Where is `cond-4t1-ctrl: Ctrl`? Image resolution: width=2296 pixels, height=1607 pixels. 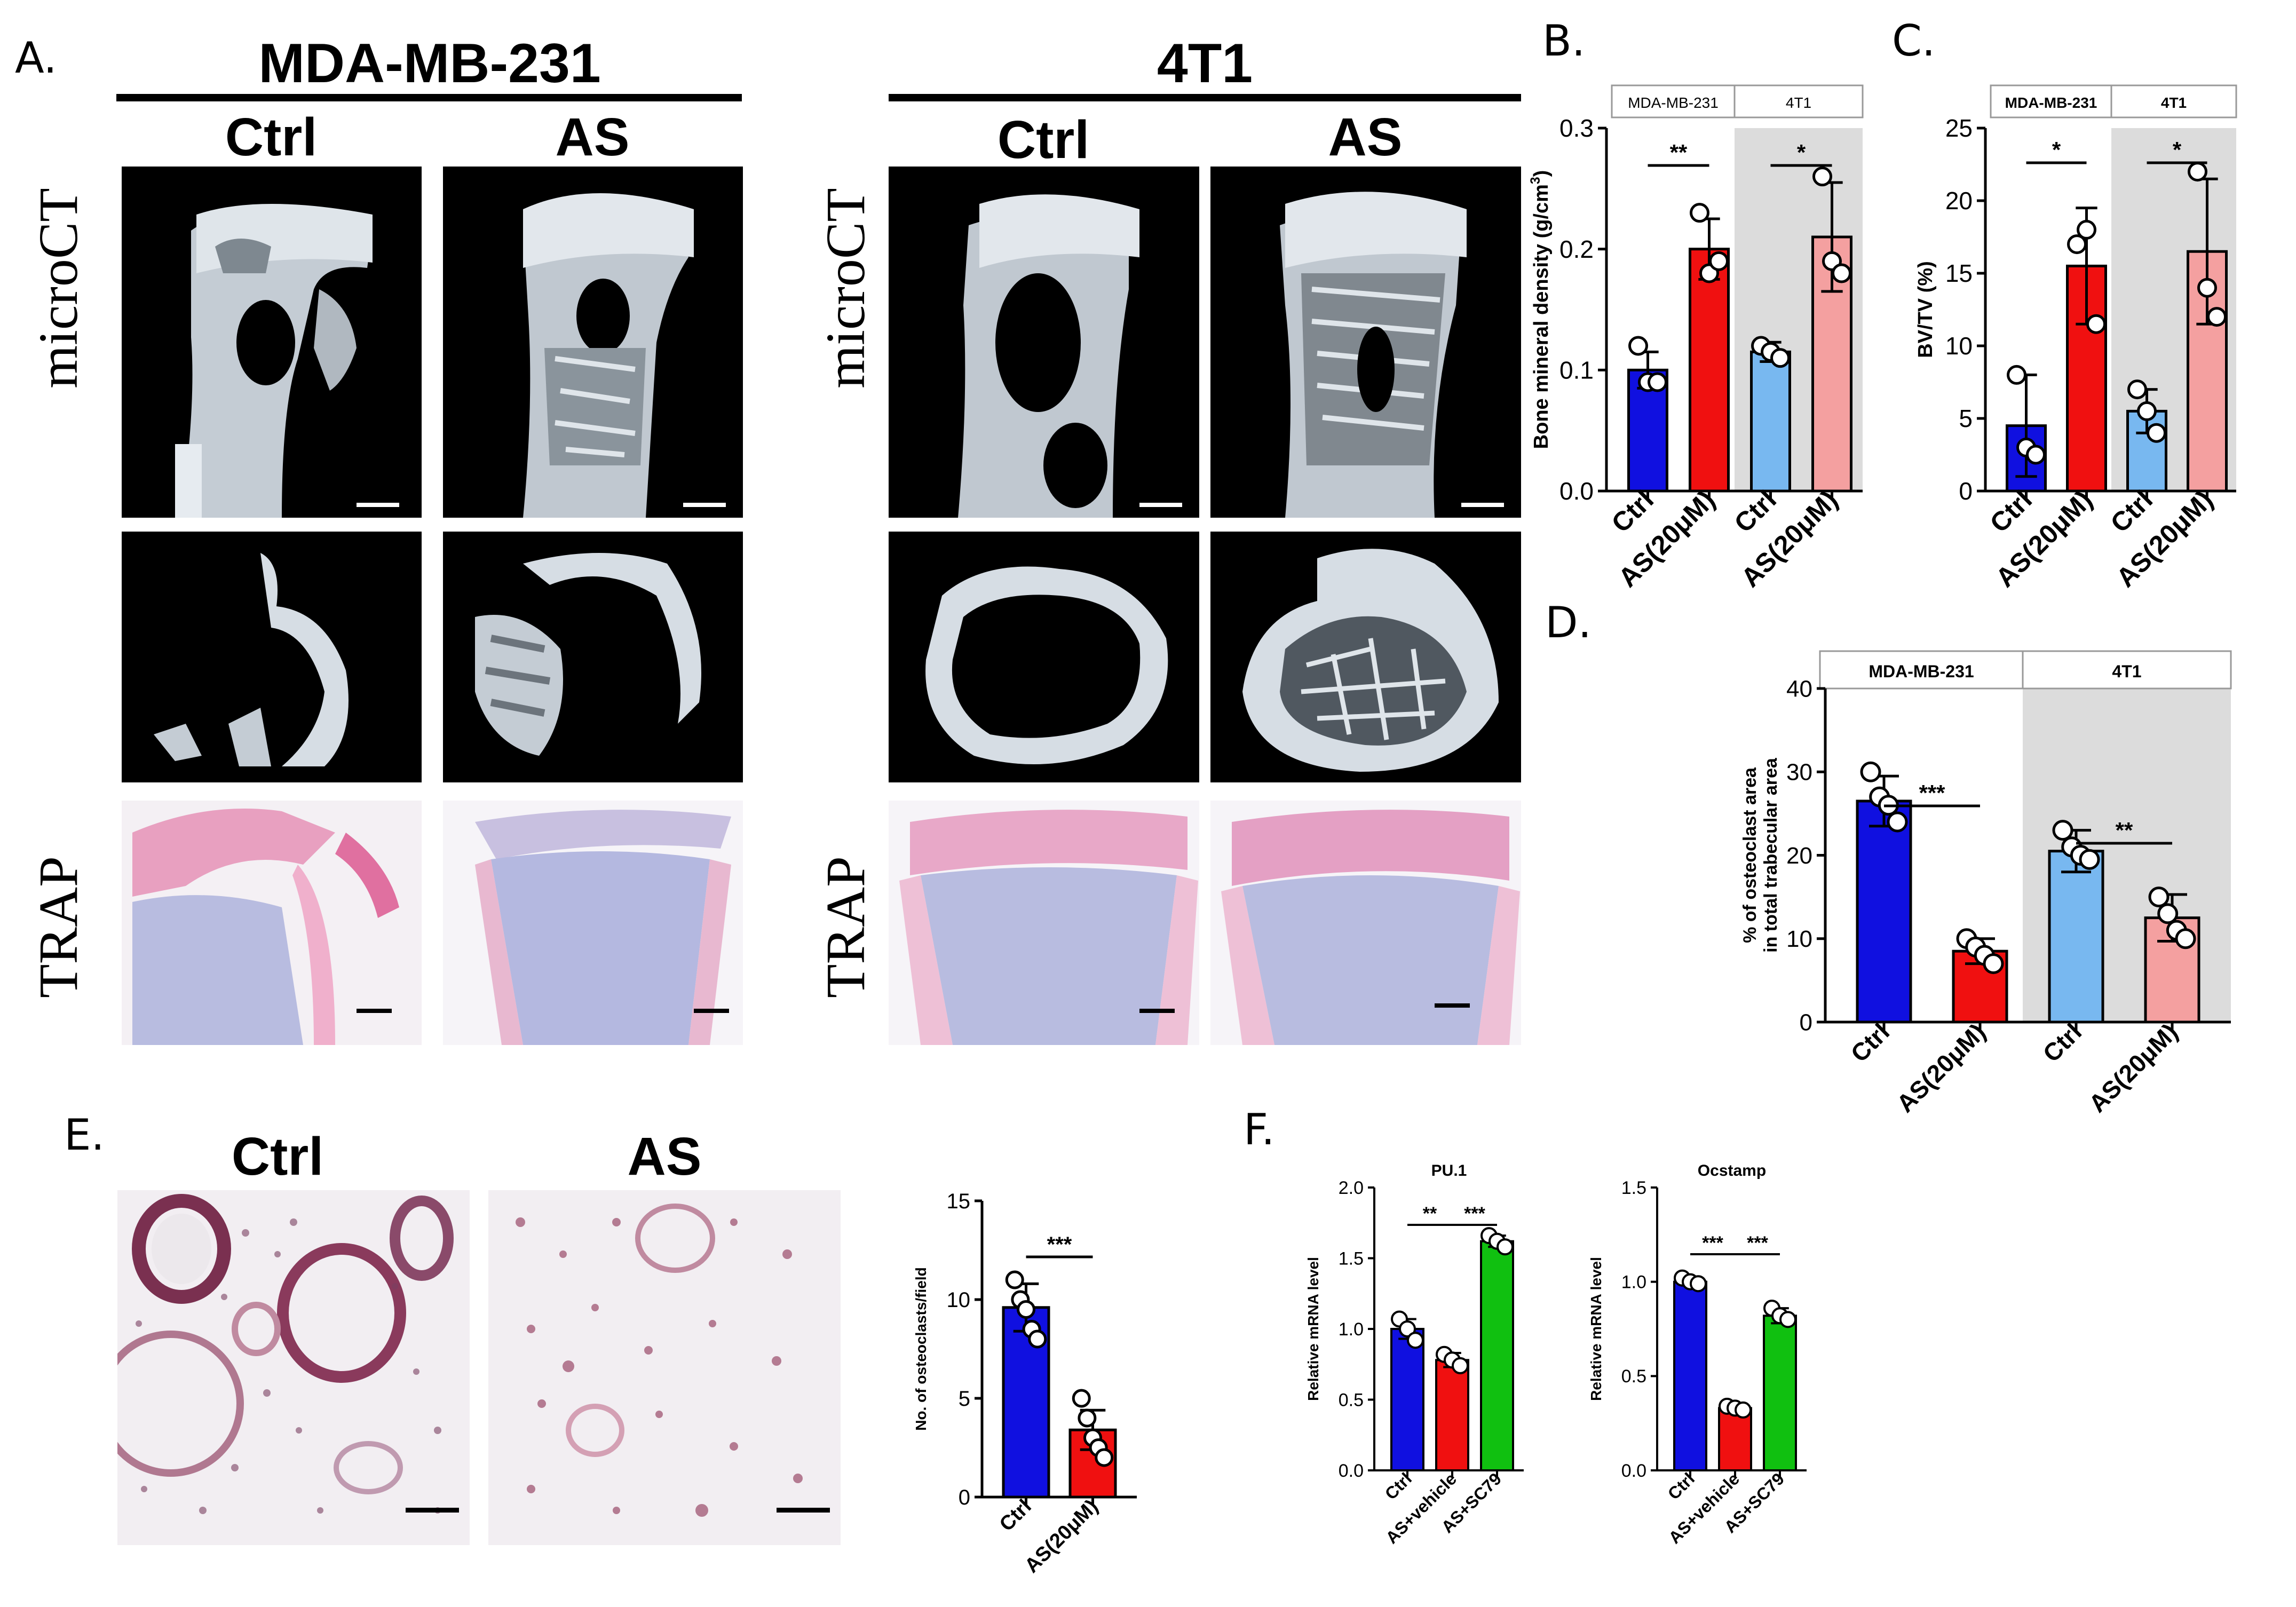
cond-4t1-ctrl: Ctrl is located at coordinates (1043, 140).